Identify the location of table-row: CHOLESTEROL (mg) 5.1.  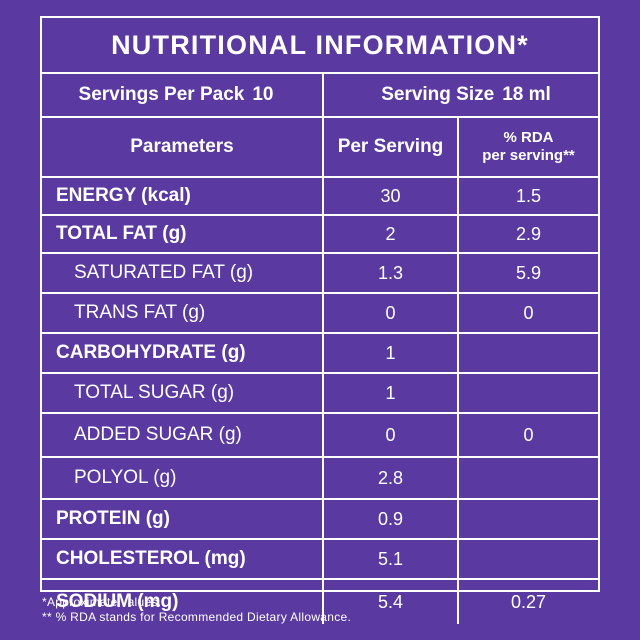
(320, 560).